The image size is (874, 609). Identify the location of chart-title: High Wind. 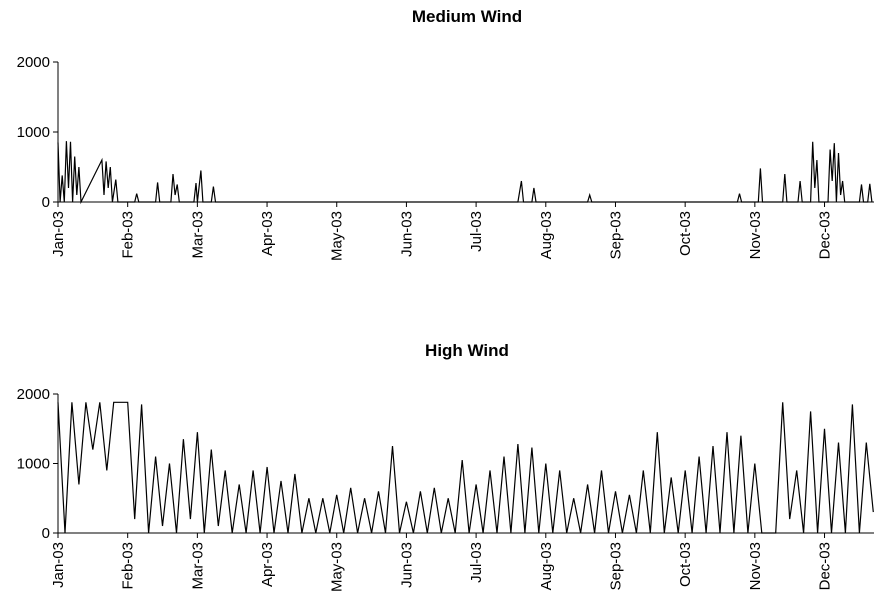
(467, 350).